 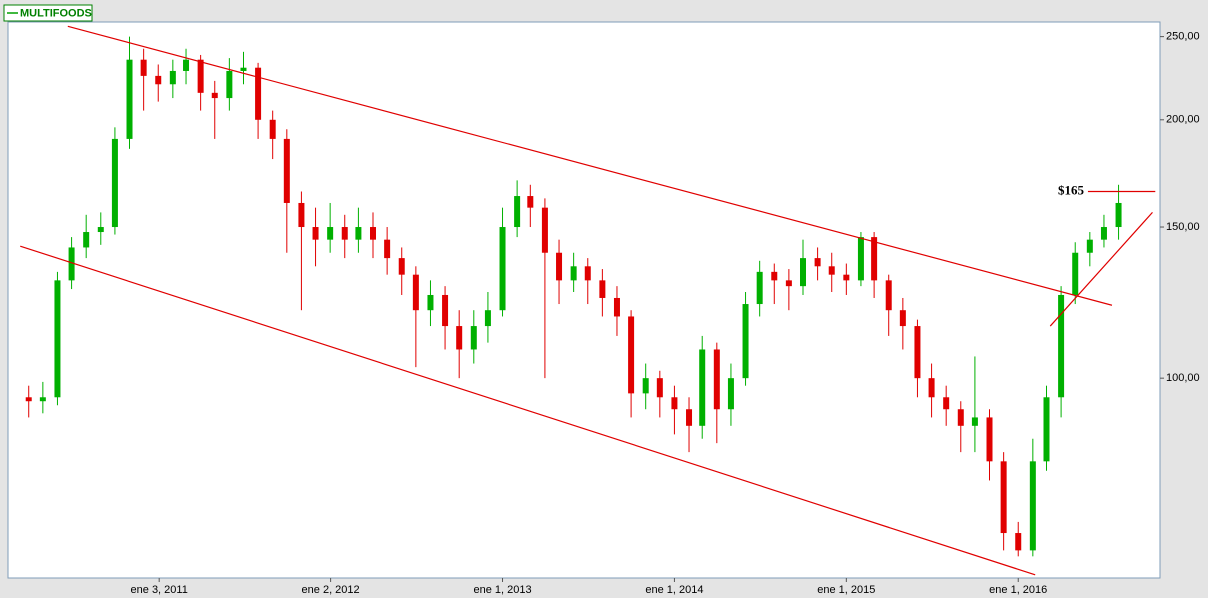 What do you see at coordinates (331, 590) in the screenshot?
I see `x-tick-label: ene 2, 2012` at bounding box center [331, 590].